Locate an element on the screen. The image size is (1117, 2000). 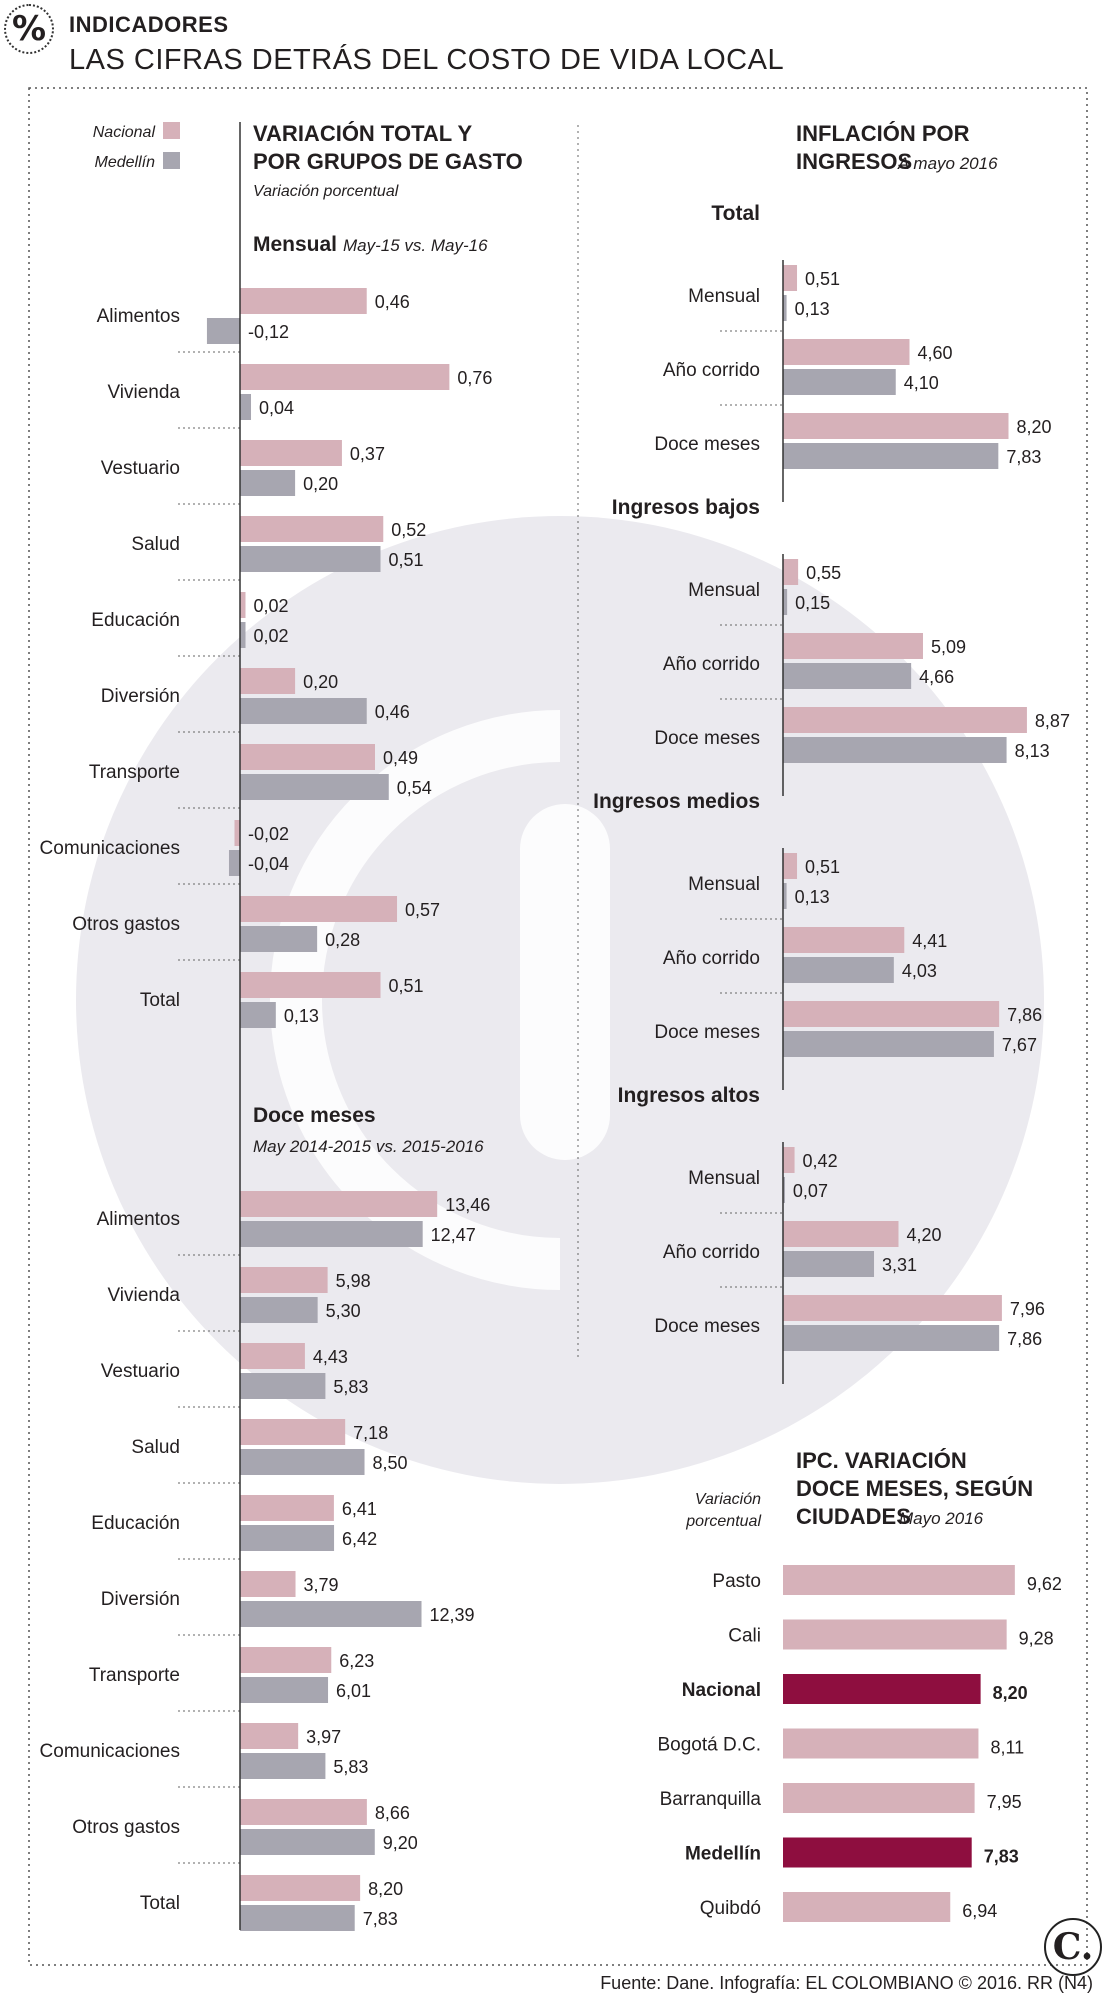
cities-title-line: CIUDADES is located at coordinates (853, 1516).